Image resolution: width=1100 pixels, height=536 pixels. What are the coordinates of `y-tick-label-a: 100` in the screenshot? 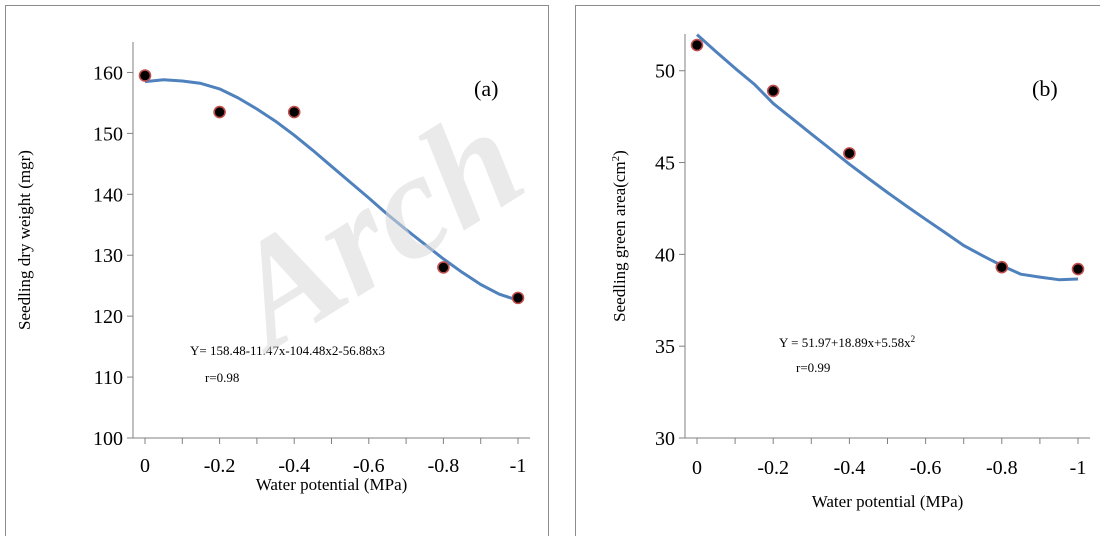 It's located at (108, 439).